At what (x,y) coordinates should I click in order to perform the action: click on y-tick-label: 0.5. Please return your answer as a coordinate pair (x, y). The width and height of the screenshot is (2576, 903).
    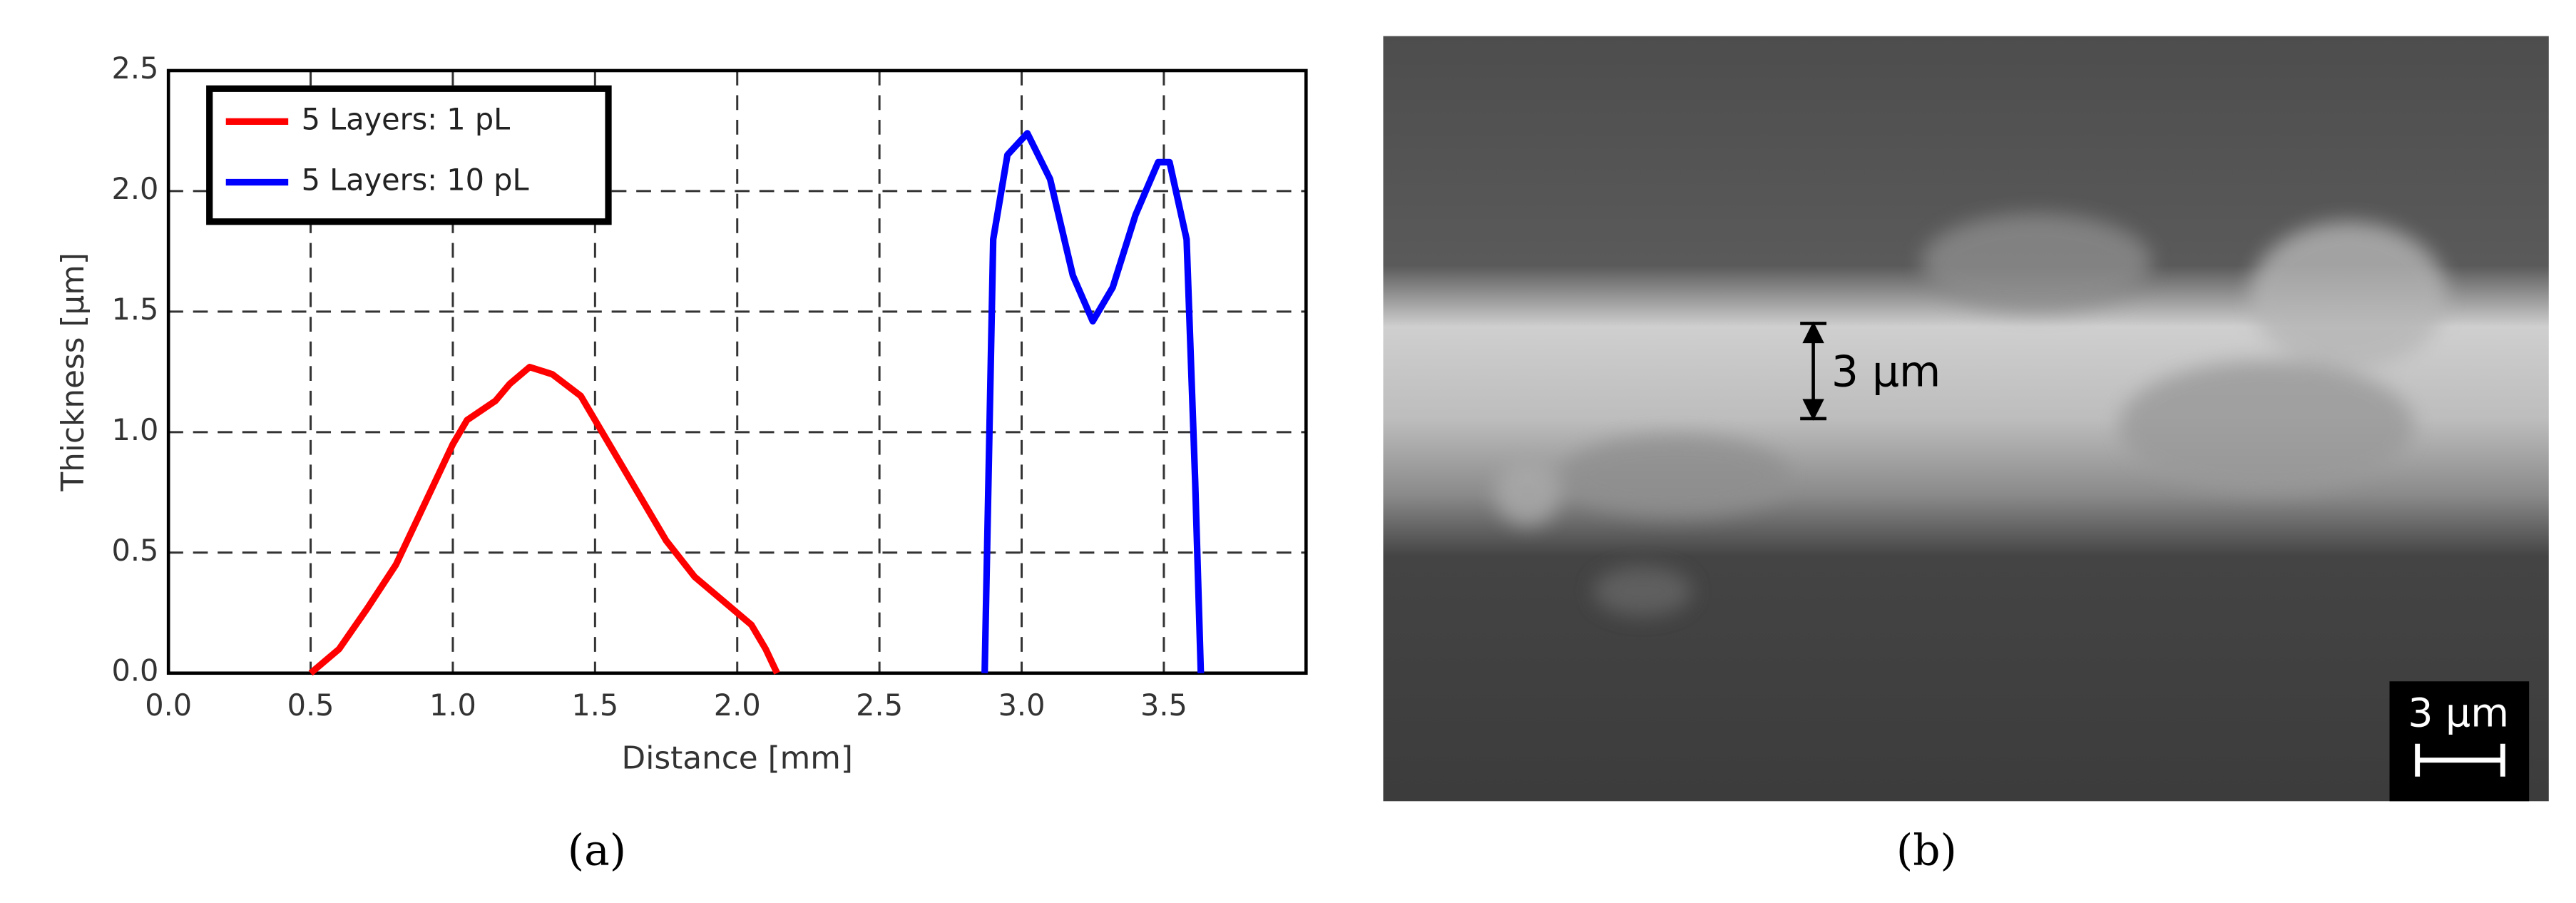
    Looking at the image, I should click on (134, 551).